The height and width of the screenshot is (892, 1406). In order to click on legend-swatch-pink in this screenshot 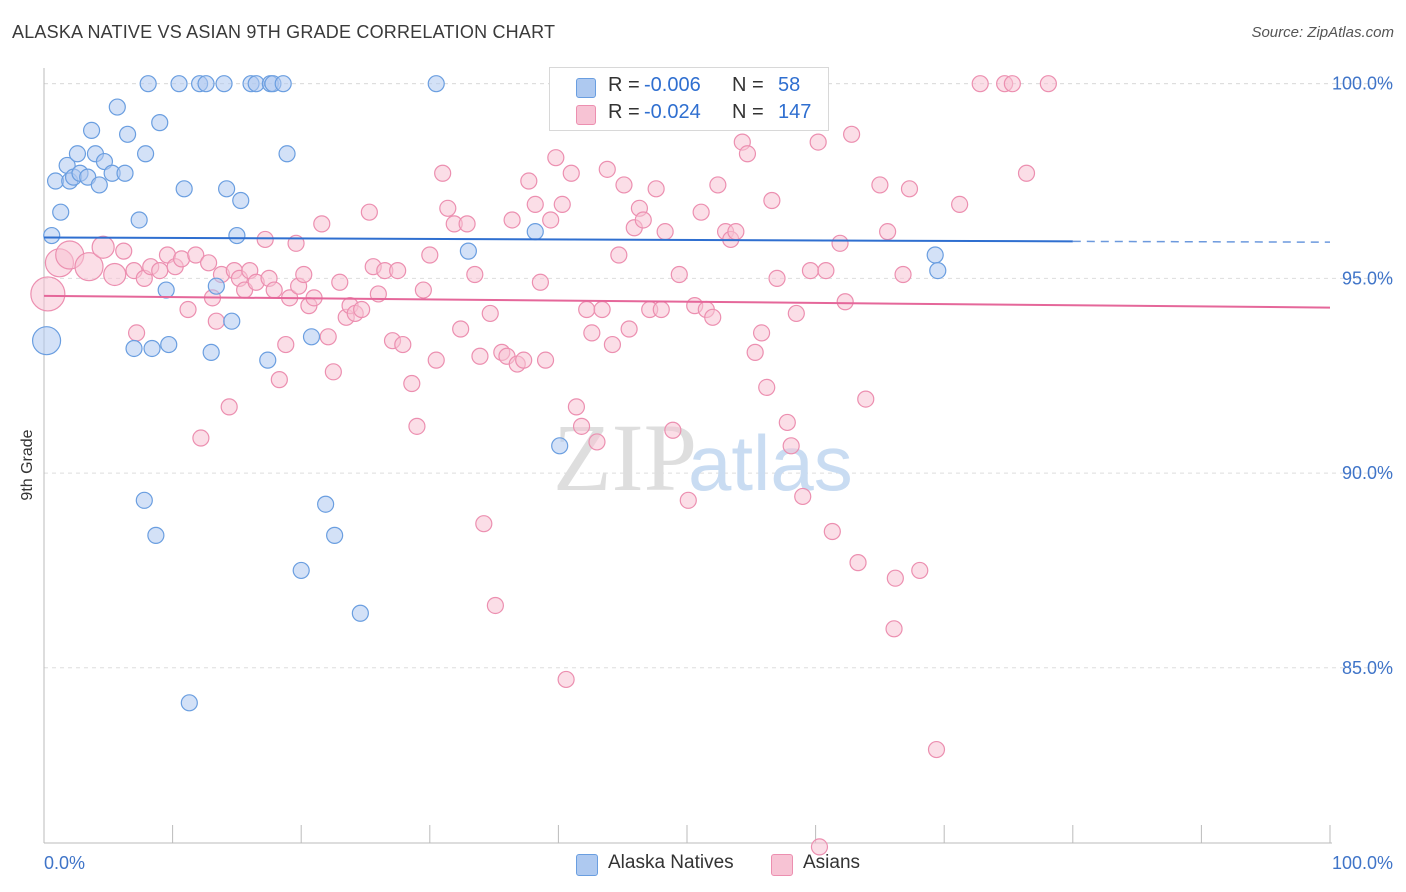, I will do `click(782, 865)`.